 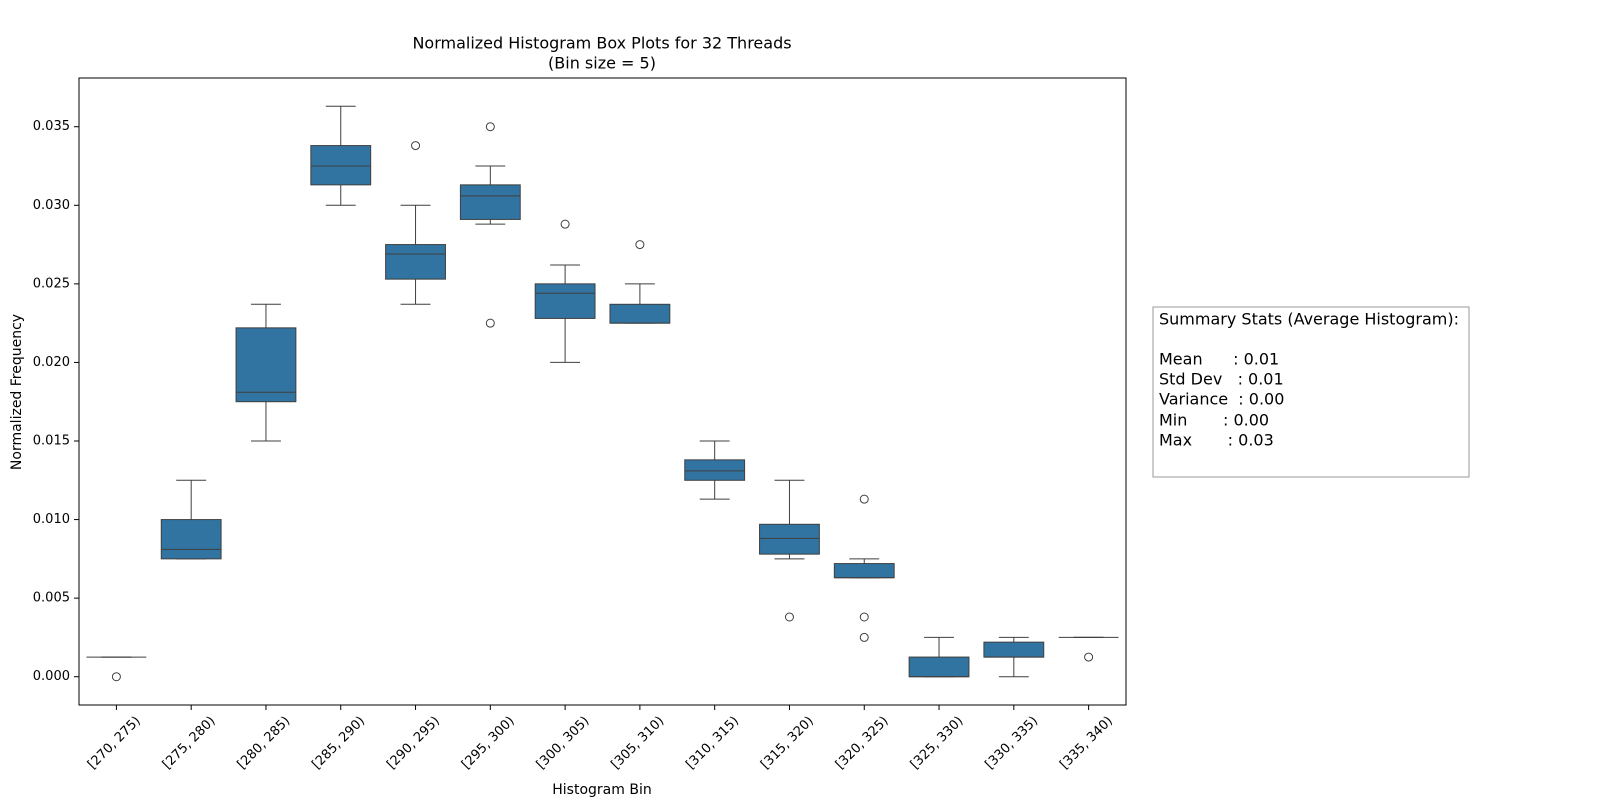 What do you see at coordinates (17, 392) in the screenshot?
I see `y-axis-label: Normalized Frequency` at bounding box center [17, 392].